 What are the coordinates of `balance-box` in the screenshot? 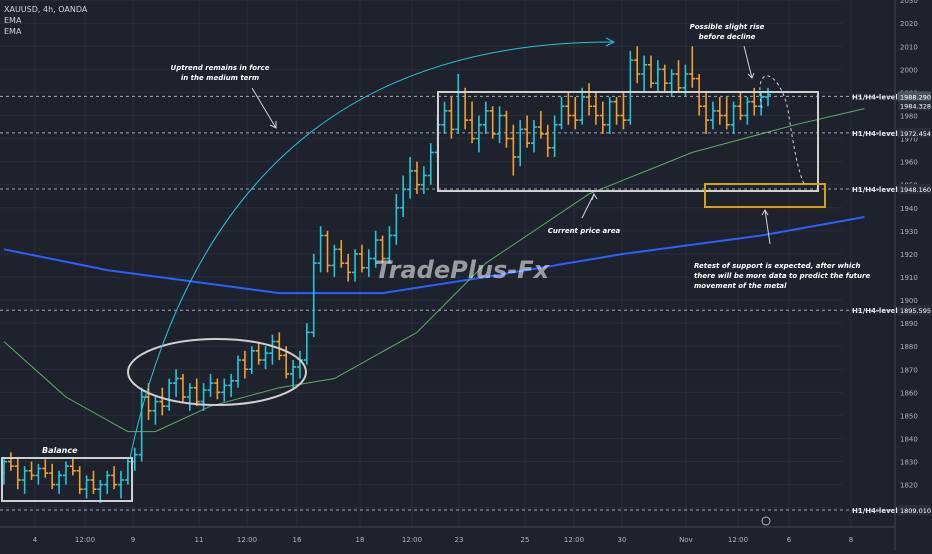 It's located at (67, 479).